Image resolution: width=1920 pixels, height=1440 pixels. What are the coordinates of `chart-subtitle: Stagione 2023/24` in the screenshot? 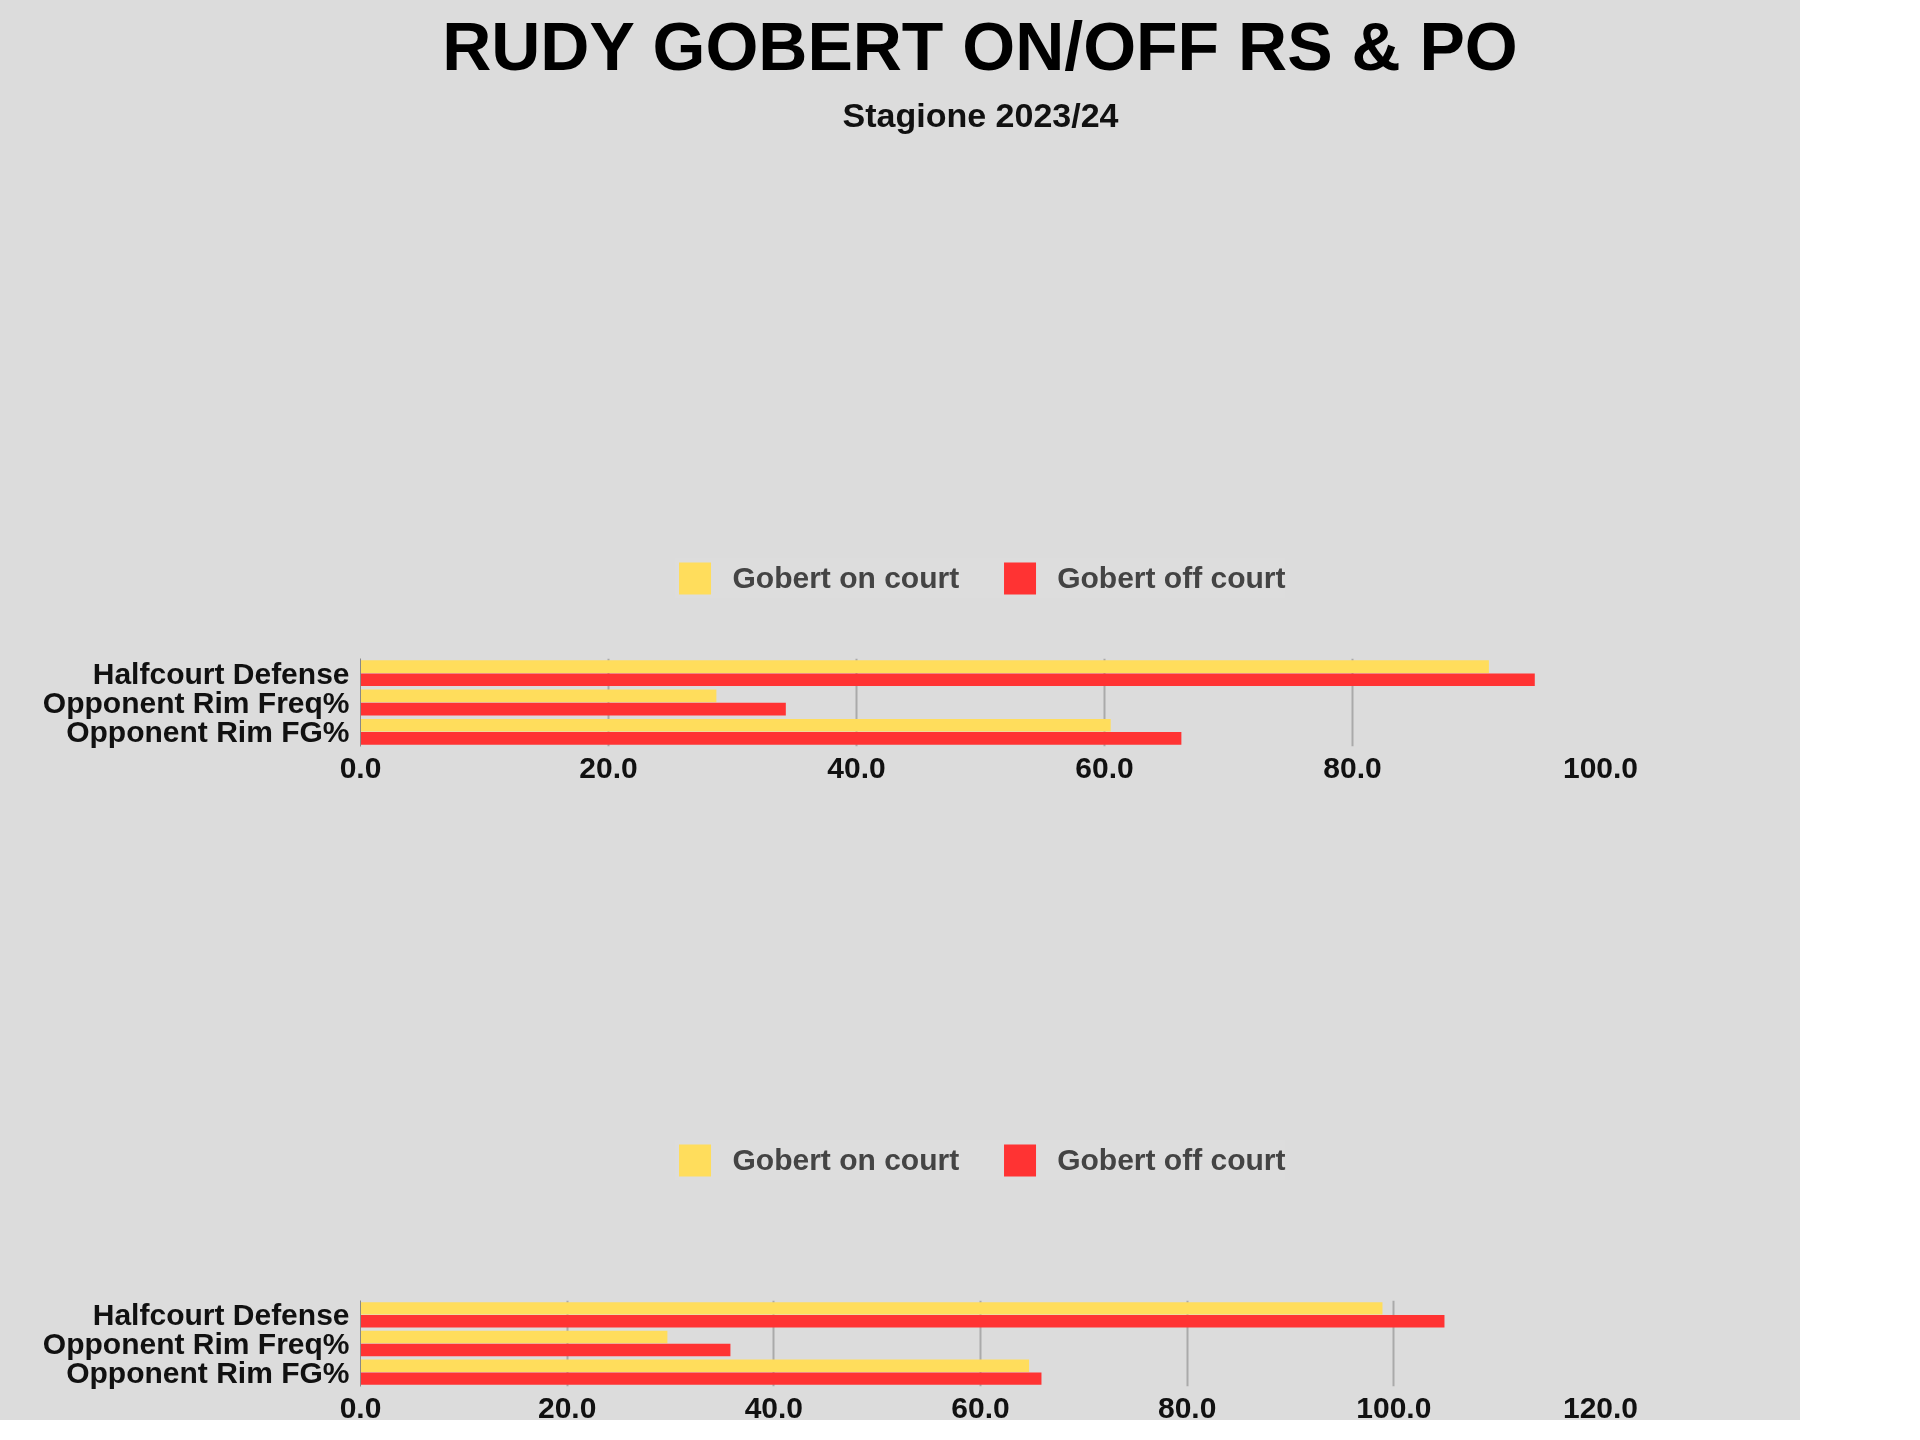 It's located at (980, 114).